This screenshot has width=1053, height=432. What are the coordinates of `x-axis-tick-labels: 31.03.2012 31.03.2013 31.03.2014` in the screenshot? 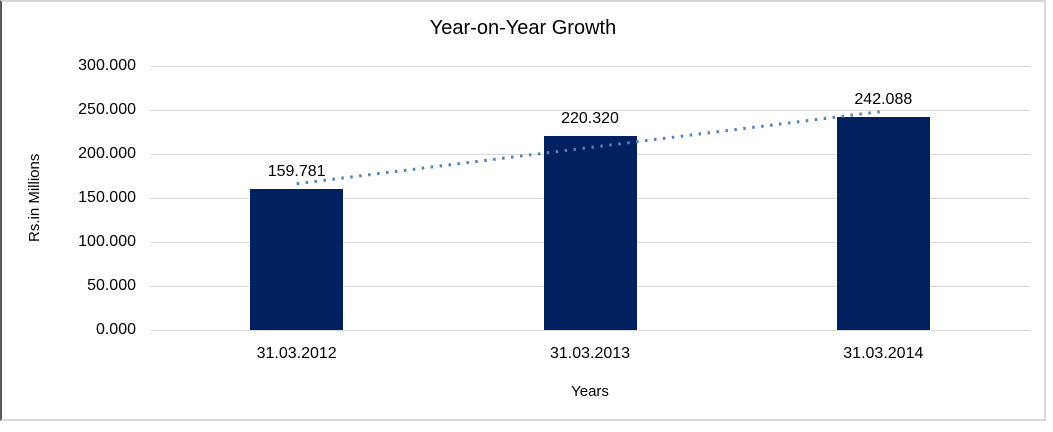 It's located at (590, 354).